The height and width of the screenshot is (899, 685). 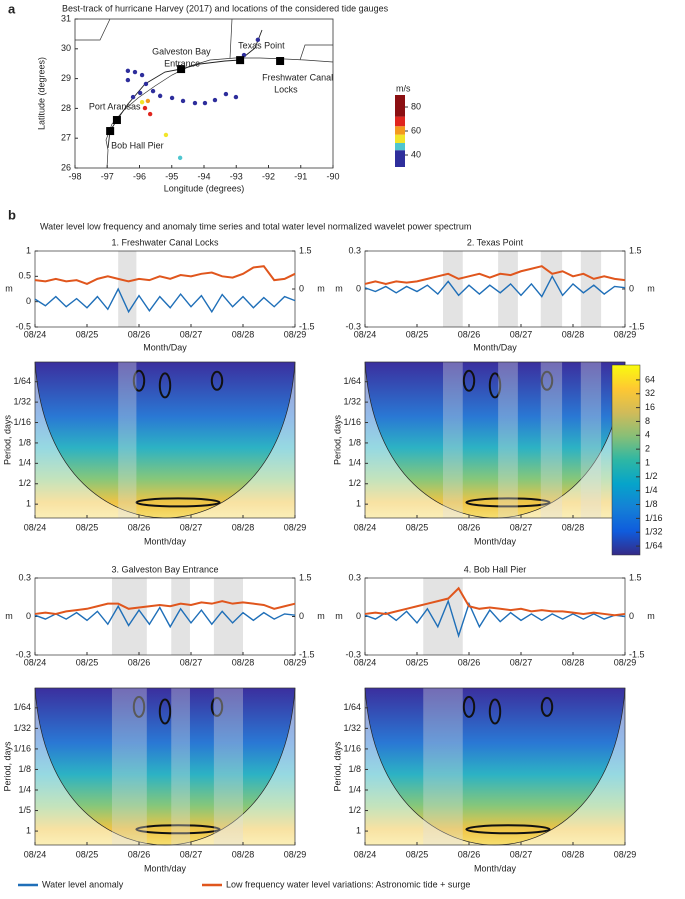 I want to click on colorbar-tick-label: 1/4, so click(x=651, y=490).